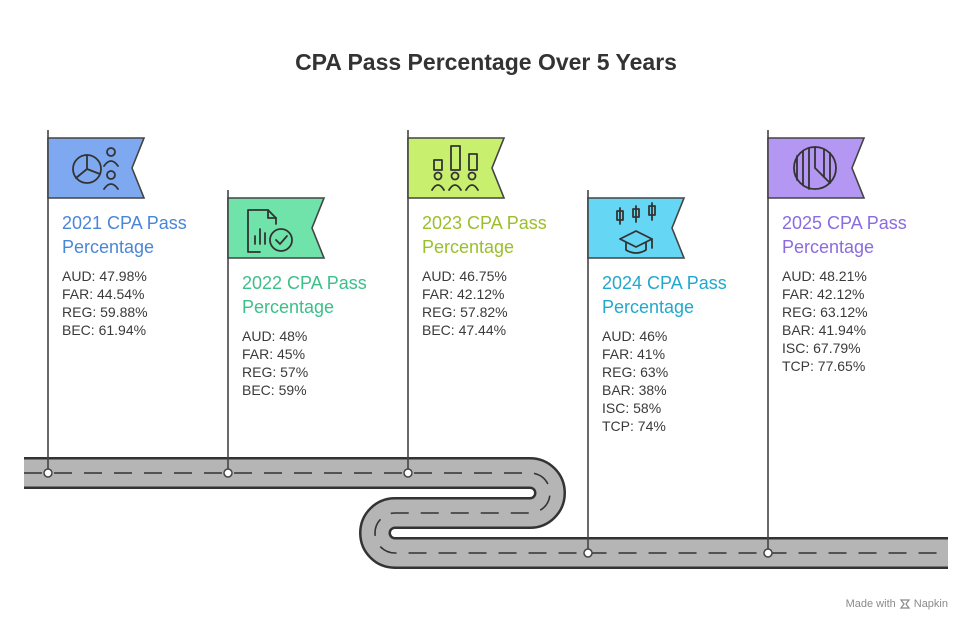  I want to click on marker-2025, so click(768, 553).